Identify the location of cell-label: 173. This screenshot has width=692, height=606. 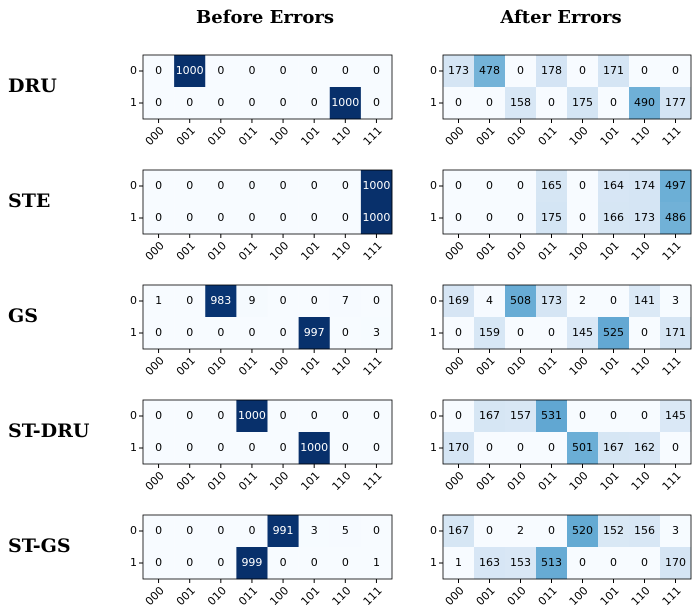
(458, 70).